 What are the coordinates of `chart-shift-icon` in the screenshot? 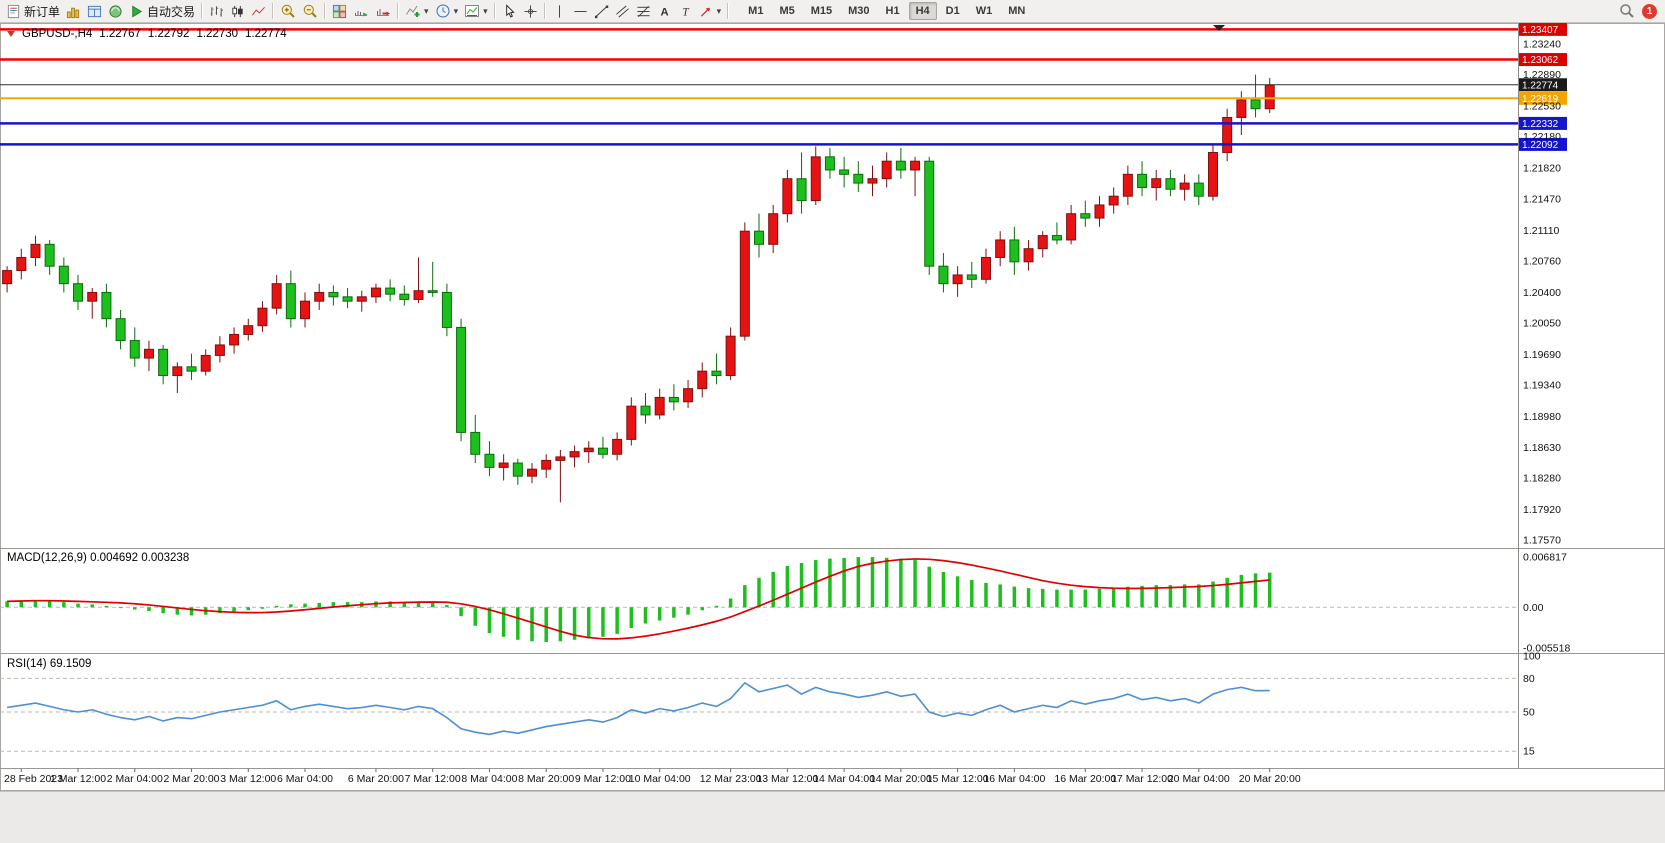 It's located at (384, 12).